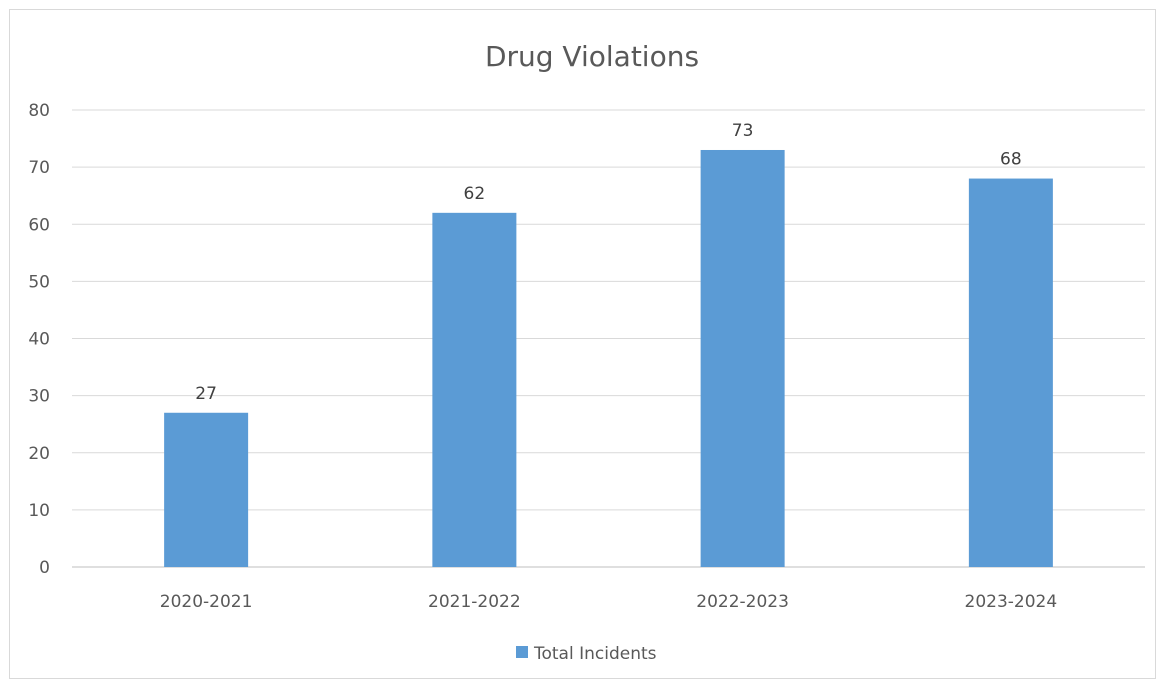 The width and height of the screenshot is (1165, 687). I want to click on legend-label: Total Incidents, so click(595, 654).